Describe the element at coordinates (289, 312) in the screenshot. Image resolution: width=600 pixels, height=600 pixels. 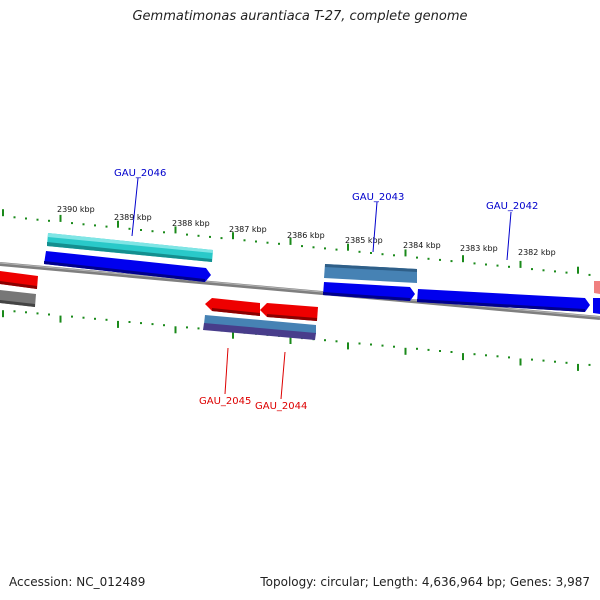
I see `cds-gau-2044` at that location.